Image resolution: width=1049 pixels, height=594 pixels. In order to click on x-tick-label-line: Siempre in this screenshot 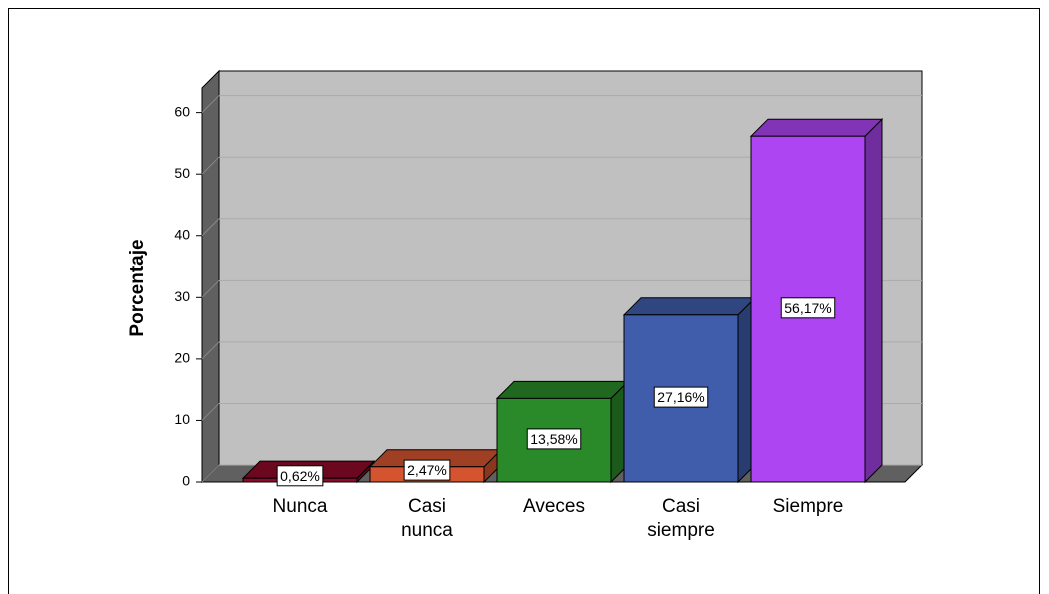, I will do `click(808, 506)`.